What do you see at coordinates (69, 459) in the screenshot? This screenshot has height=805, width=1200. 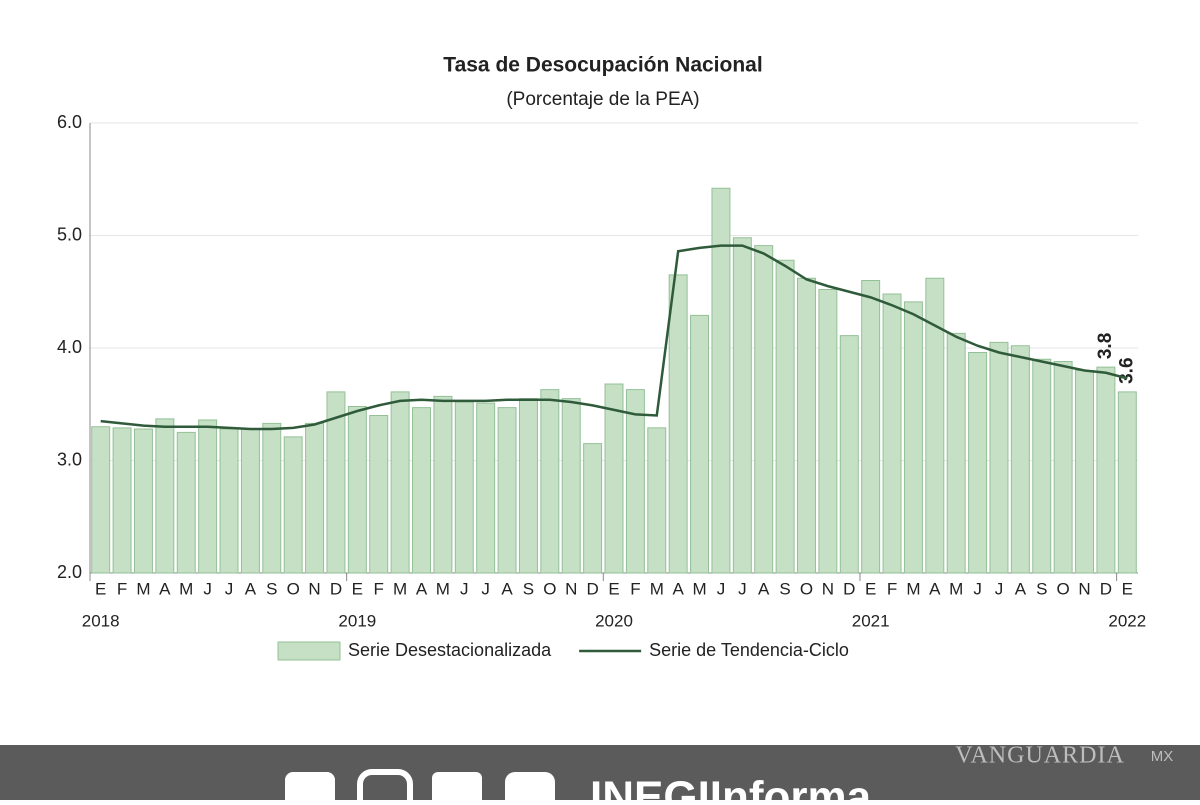 I see `y-tick-label: 3.0` at bounding box center [69, 459].